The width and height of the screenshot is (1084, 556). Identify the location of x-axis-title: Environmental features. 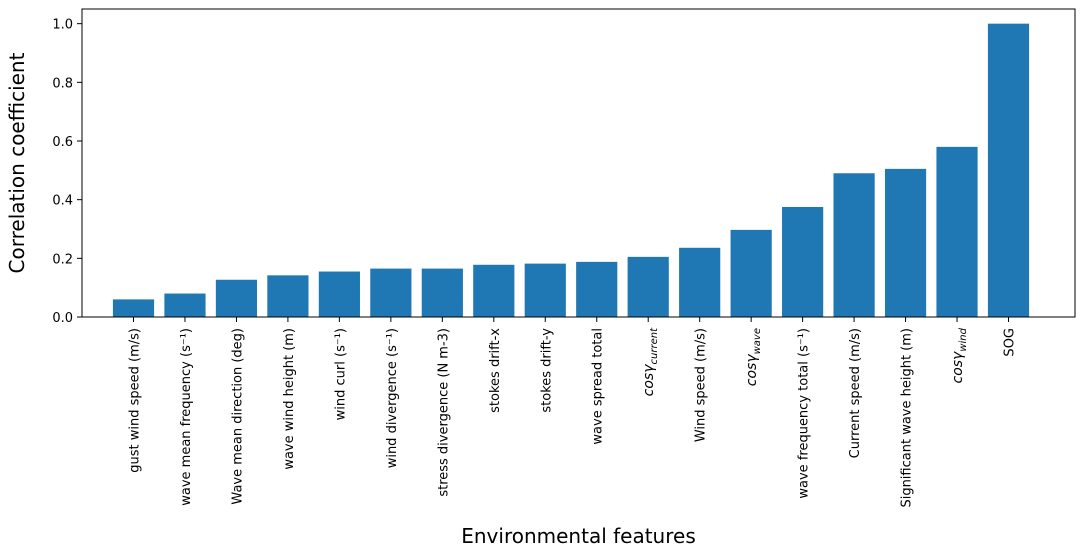
(578, 536).